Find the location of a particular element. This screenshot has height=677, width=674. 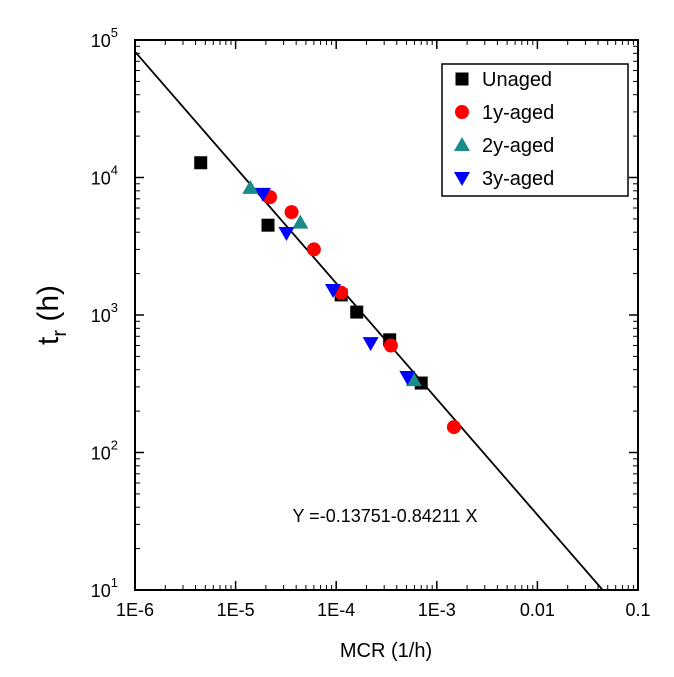

y-axis-label-sub: r is located at coordinates (60, 333).